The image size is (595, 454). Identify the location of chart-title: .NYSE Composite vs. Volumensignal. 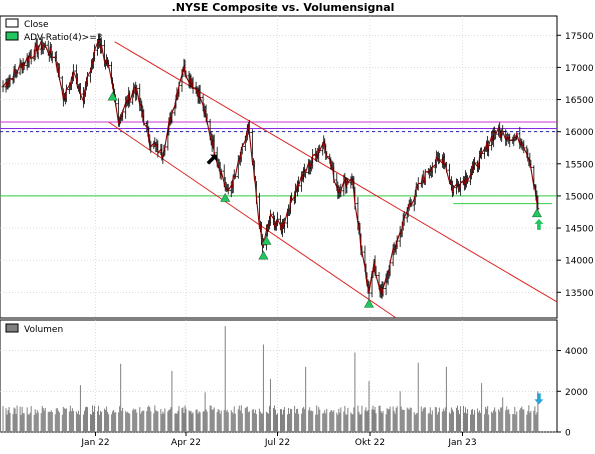
(283, 7).